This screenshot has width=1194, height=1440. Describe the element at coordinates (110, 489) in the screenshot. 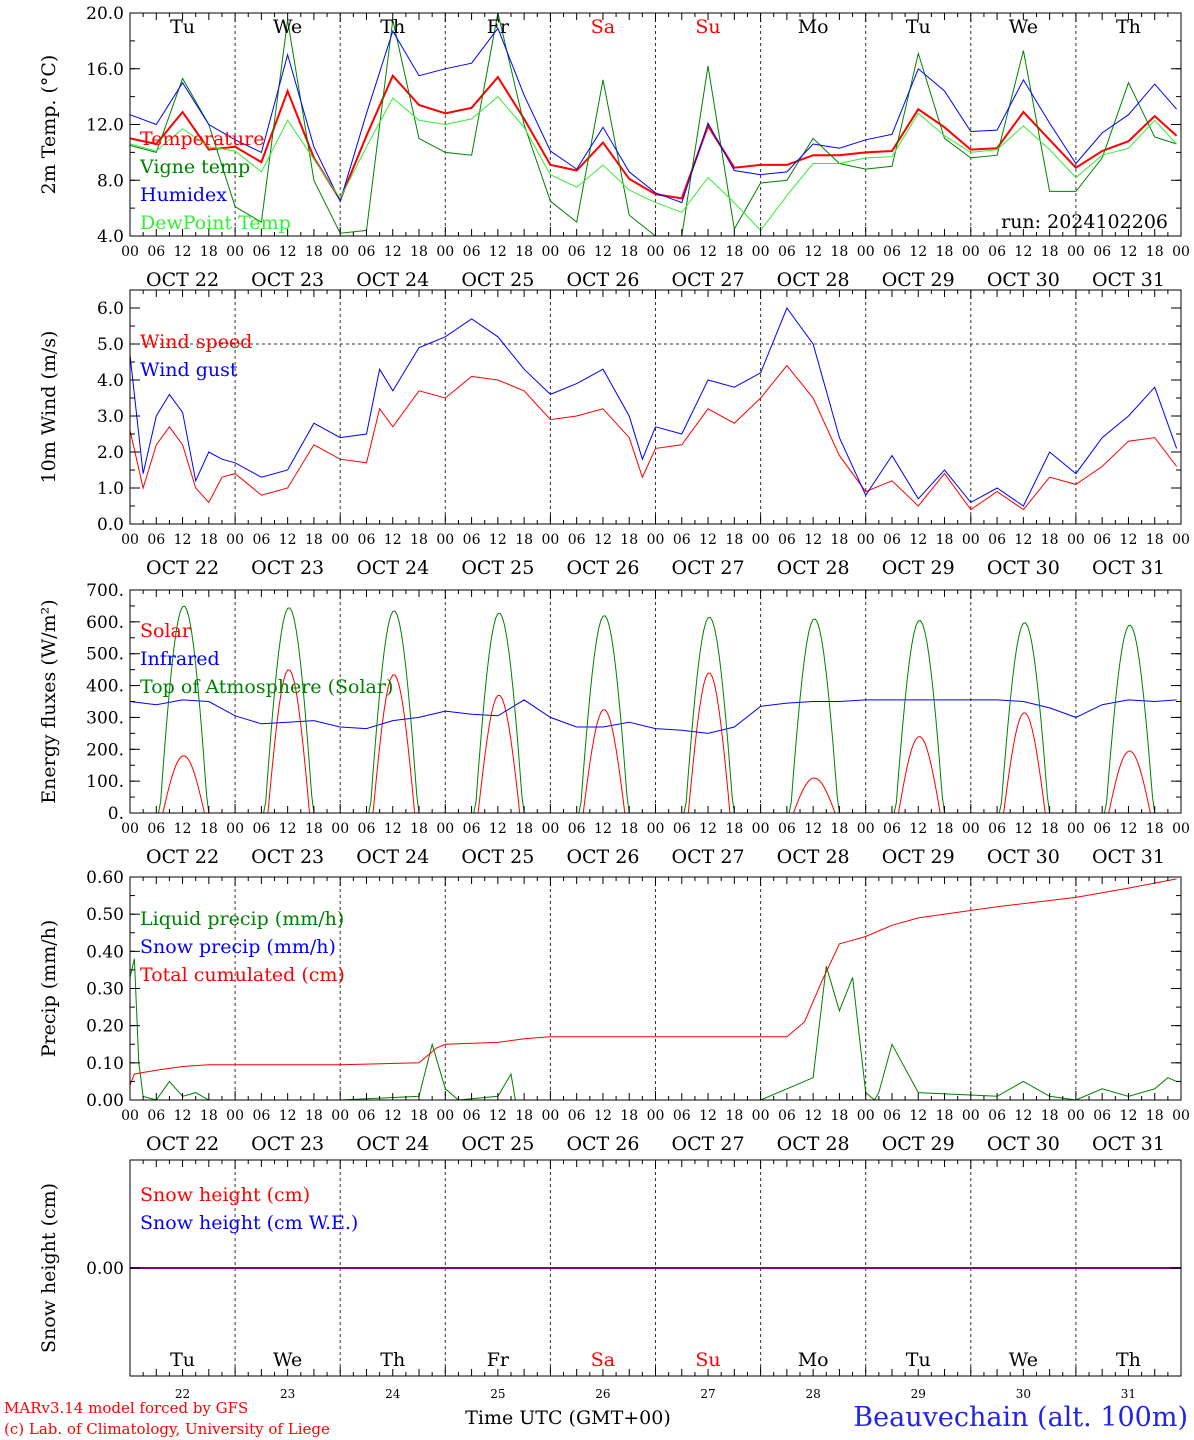

I see `y-tick-label: 1.0` at that location.